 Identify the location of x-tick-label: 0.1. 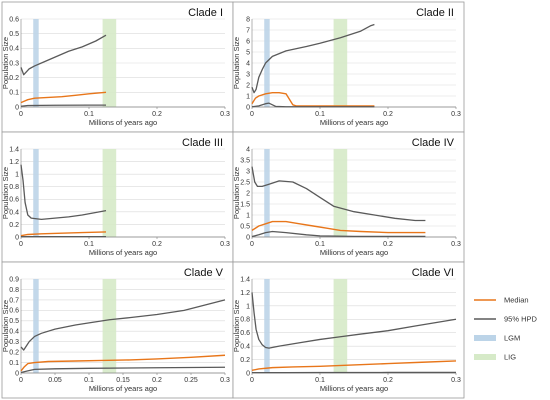
(89, 244).